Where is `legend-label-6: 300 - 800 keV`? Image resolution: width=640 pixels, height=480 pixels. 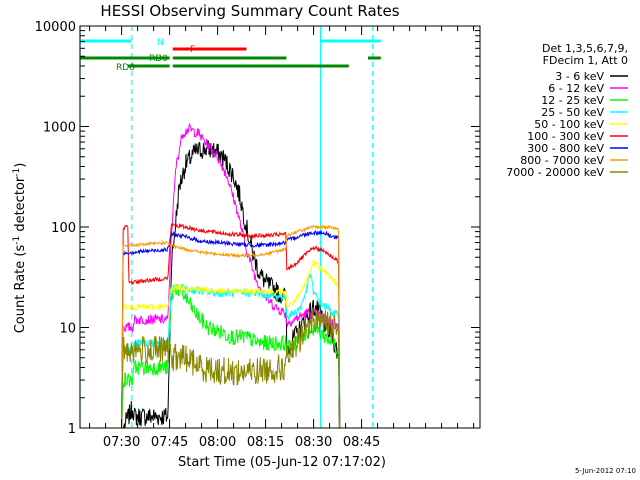 legend-label-6: 300 - 800 keV is located at coordinates (565, 148).